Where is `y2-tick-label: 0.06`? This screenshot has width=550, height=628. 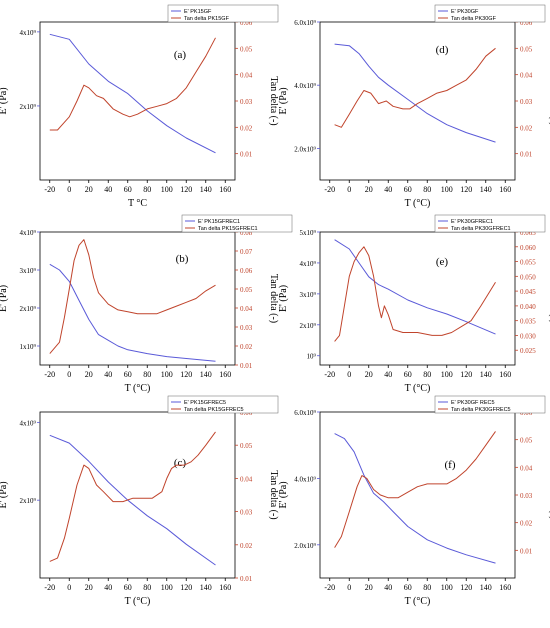
y2-tick-label: 0.06 is located at coordinates (246, 23).